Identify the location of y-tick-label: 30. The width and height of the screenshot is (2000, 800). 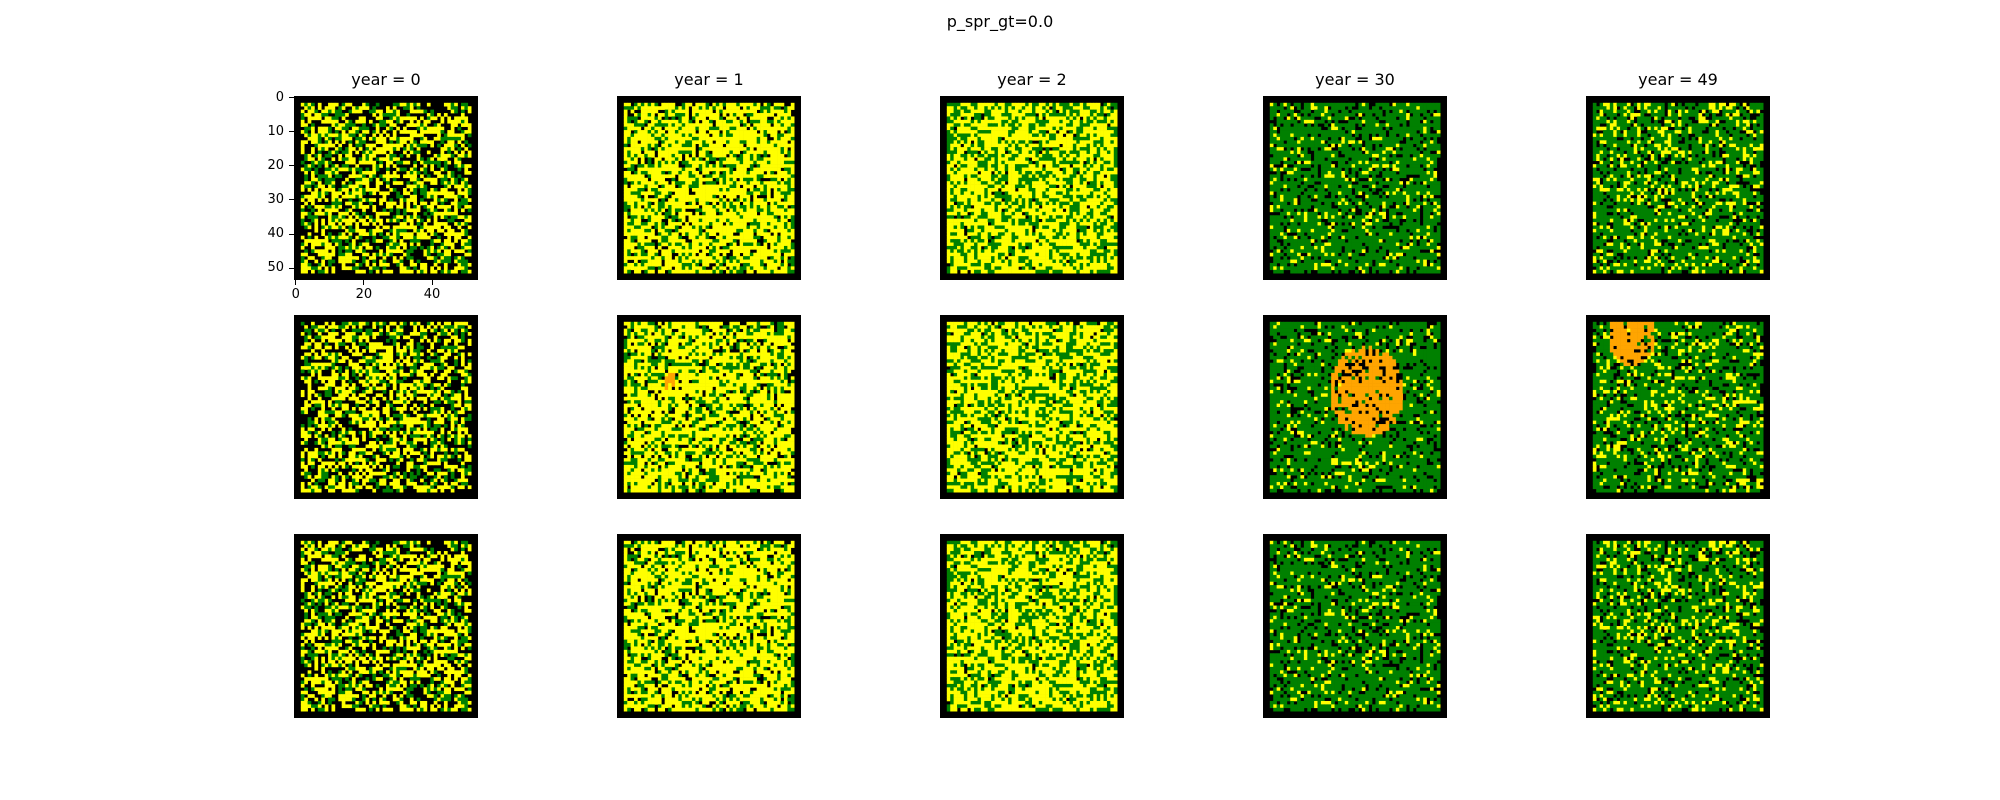
(270, 199).